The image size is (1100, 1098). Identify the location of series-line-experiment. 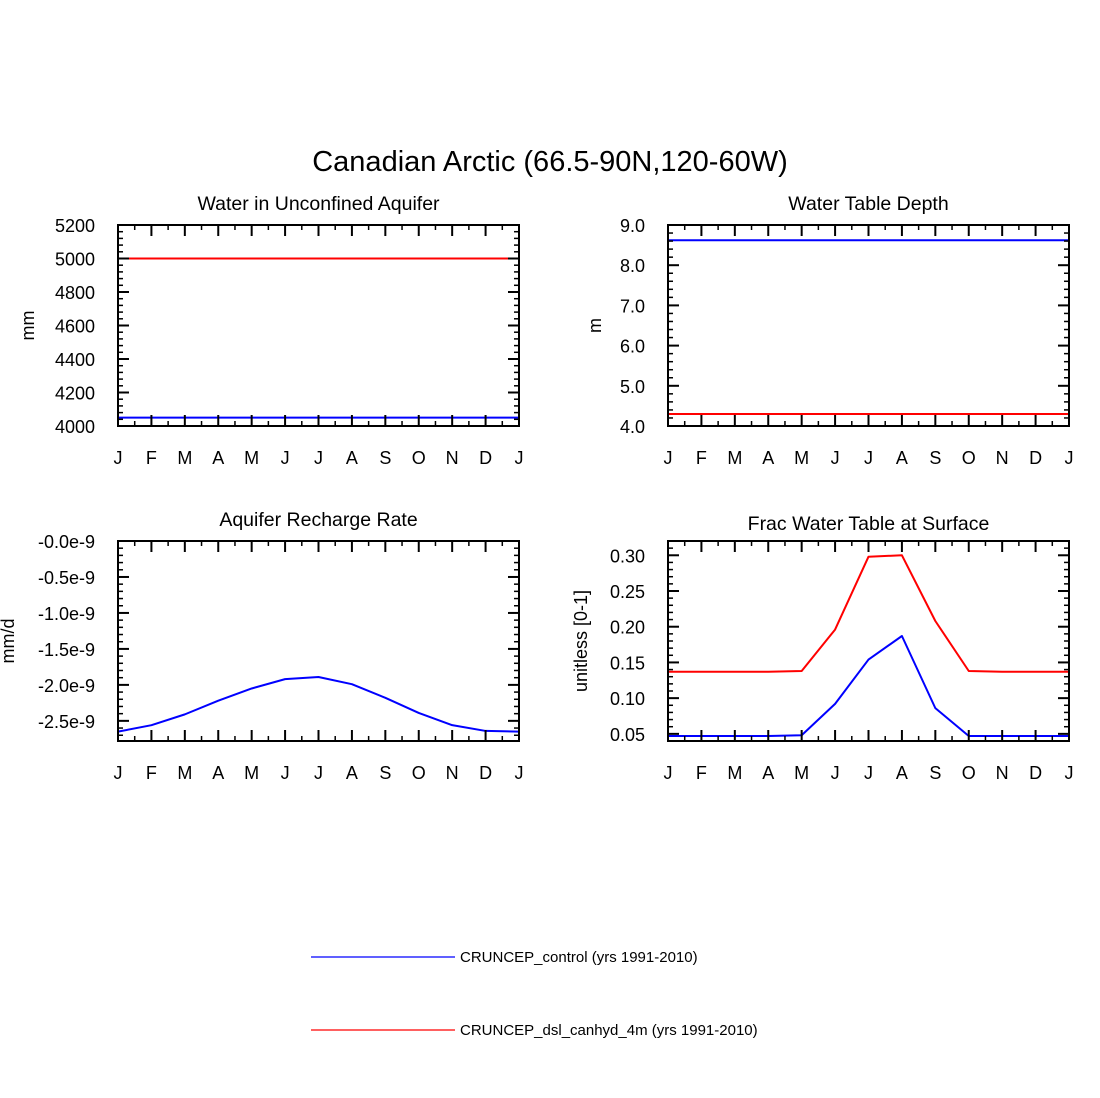
(868, 613).